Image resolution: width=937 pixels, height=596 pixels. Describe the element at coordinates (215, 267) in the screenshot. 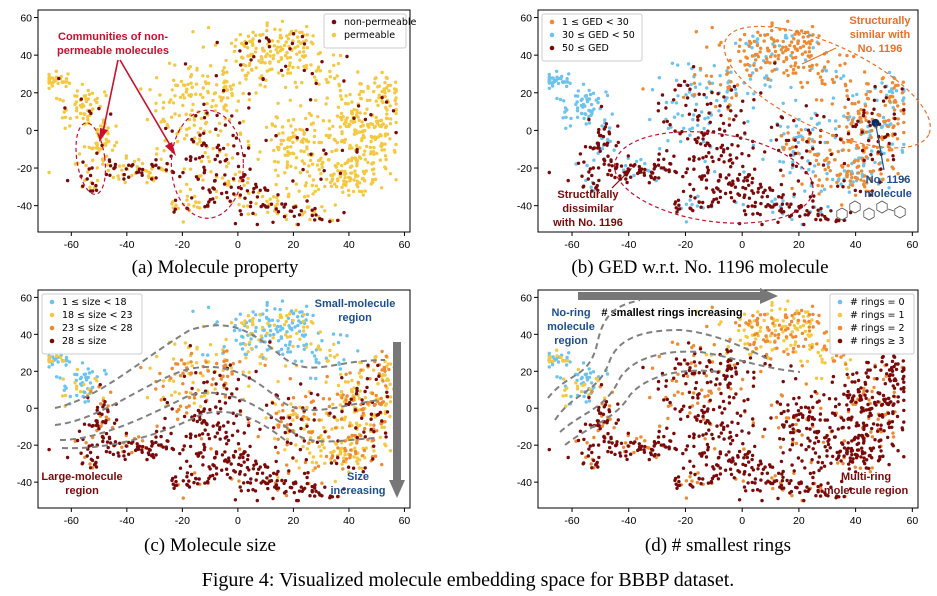

I see `panel-caption: (a) Molecule property` at that location.